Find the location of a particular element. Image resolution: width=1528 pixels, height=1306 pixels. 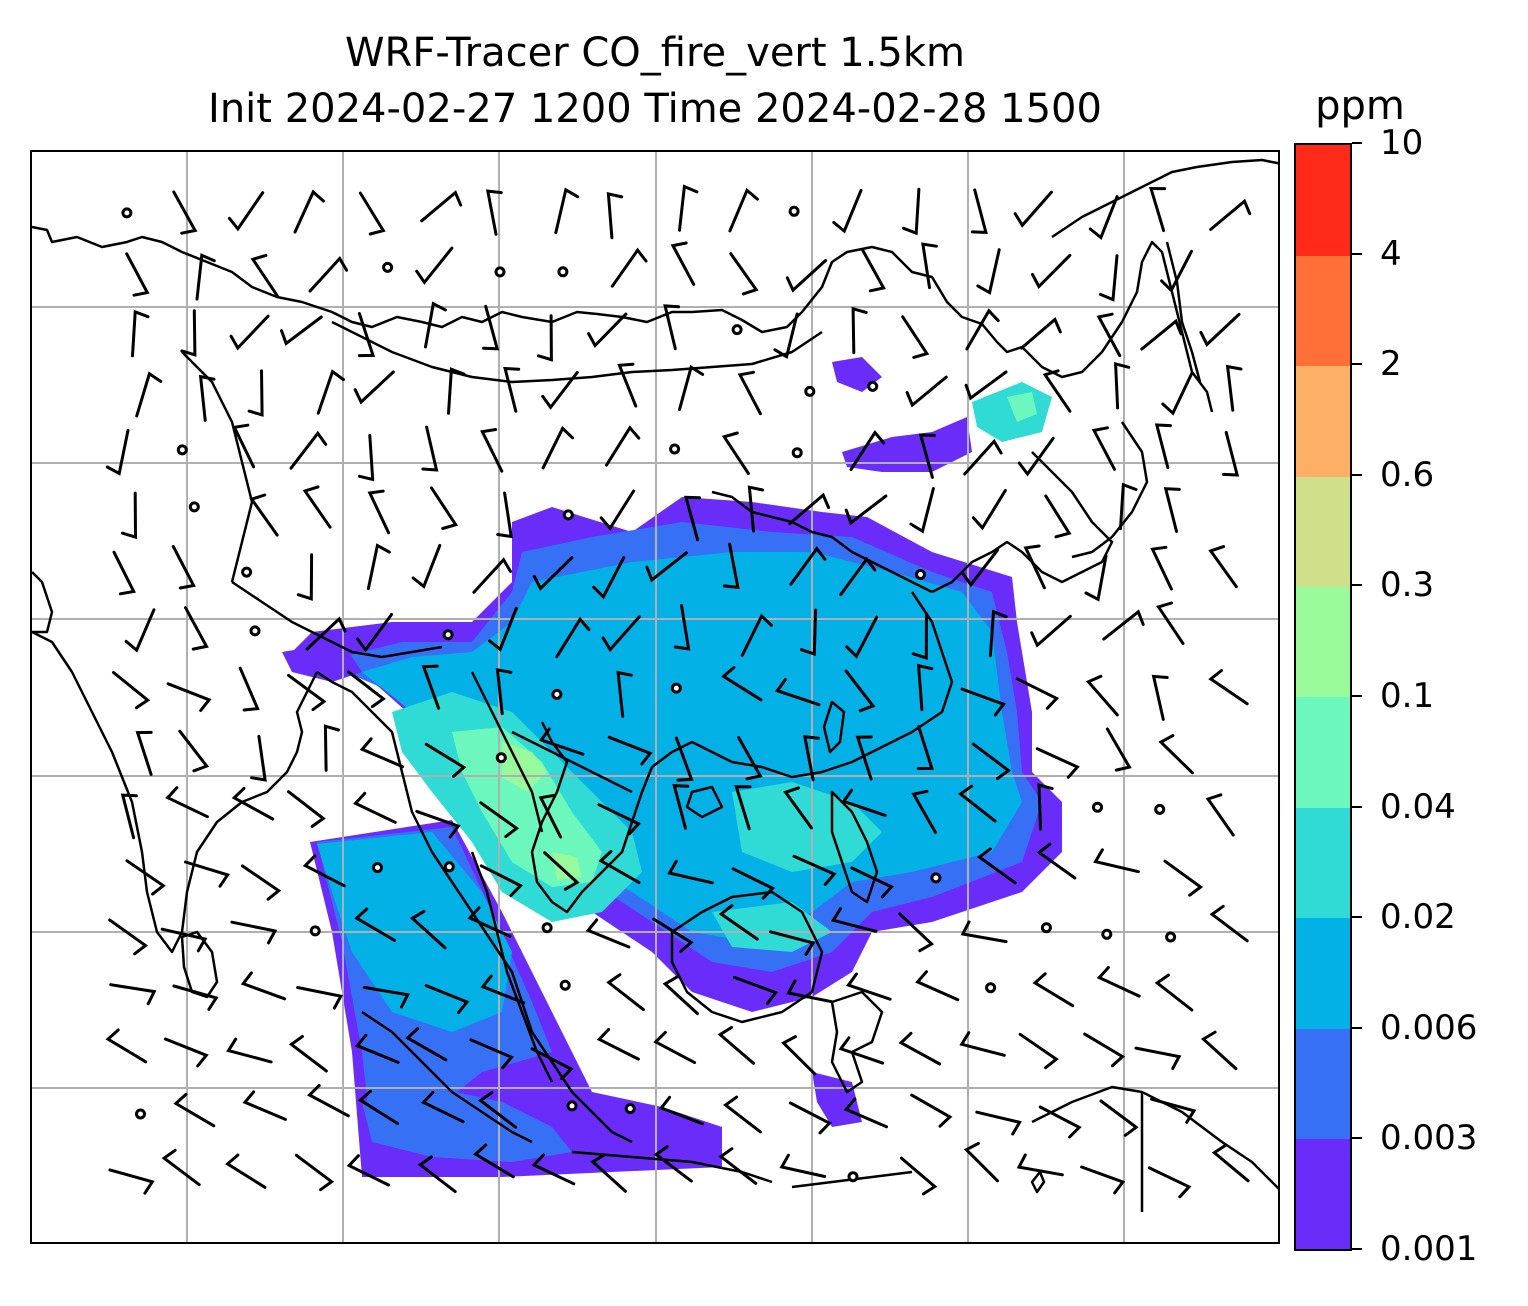

colorbar-tick-label: 0.001 is located at coordinates (1429, 1249).